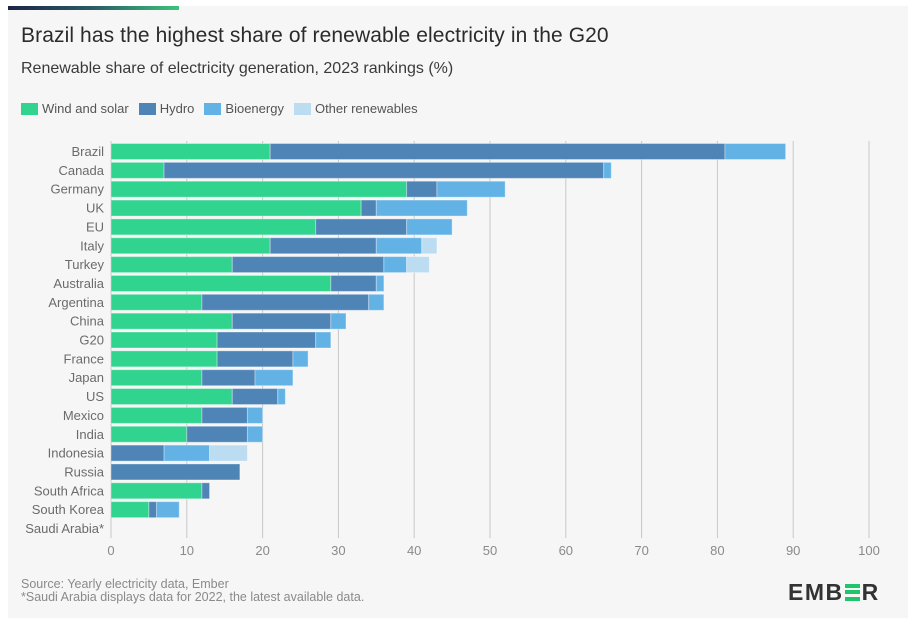 Image resolution: width=914 pixels, height=623 pixels. I want to click on x-tick-label: 40, so click(414, 550).